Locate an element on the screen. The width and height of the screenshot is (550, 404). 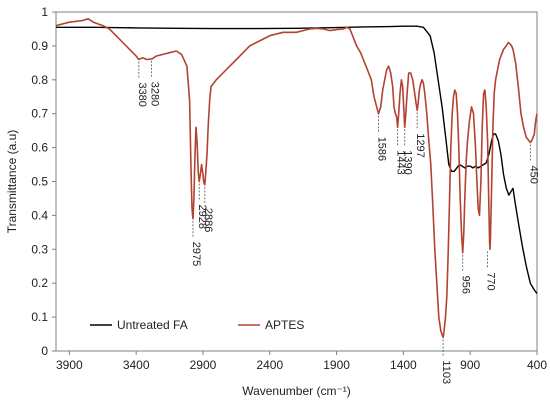
y-tick-label: 1 is located at coordinates (44, 12).